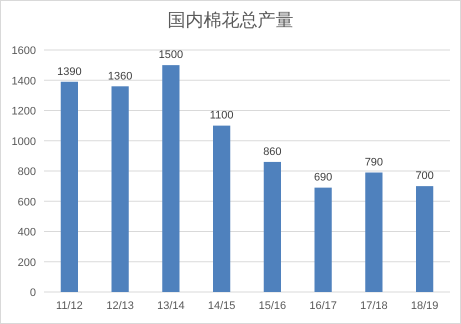 This screenshot has width=461, height=324. What do you see at coordinates (24, 112) in the screenshot?
I see `ytick: 1200` at bounding box center [24, 112].